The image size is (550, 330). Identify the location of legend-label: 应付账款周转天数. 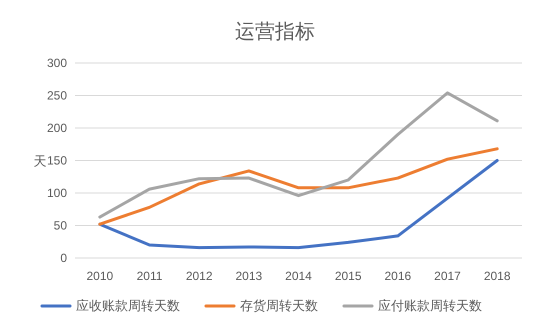
(430, 305).